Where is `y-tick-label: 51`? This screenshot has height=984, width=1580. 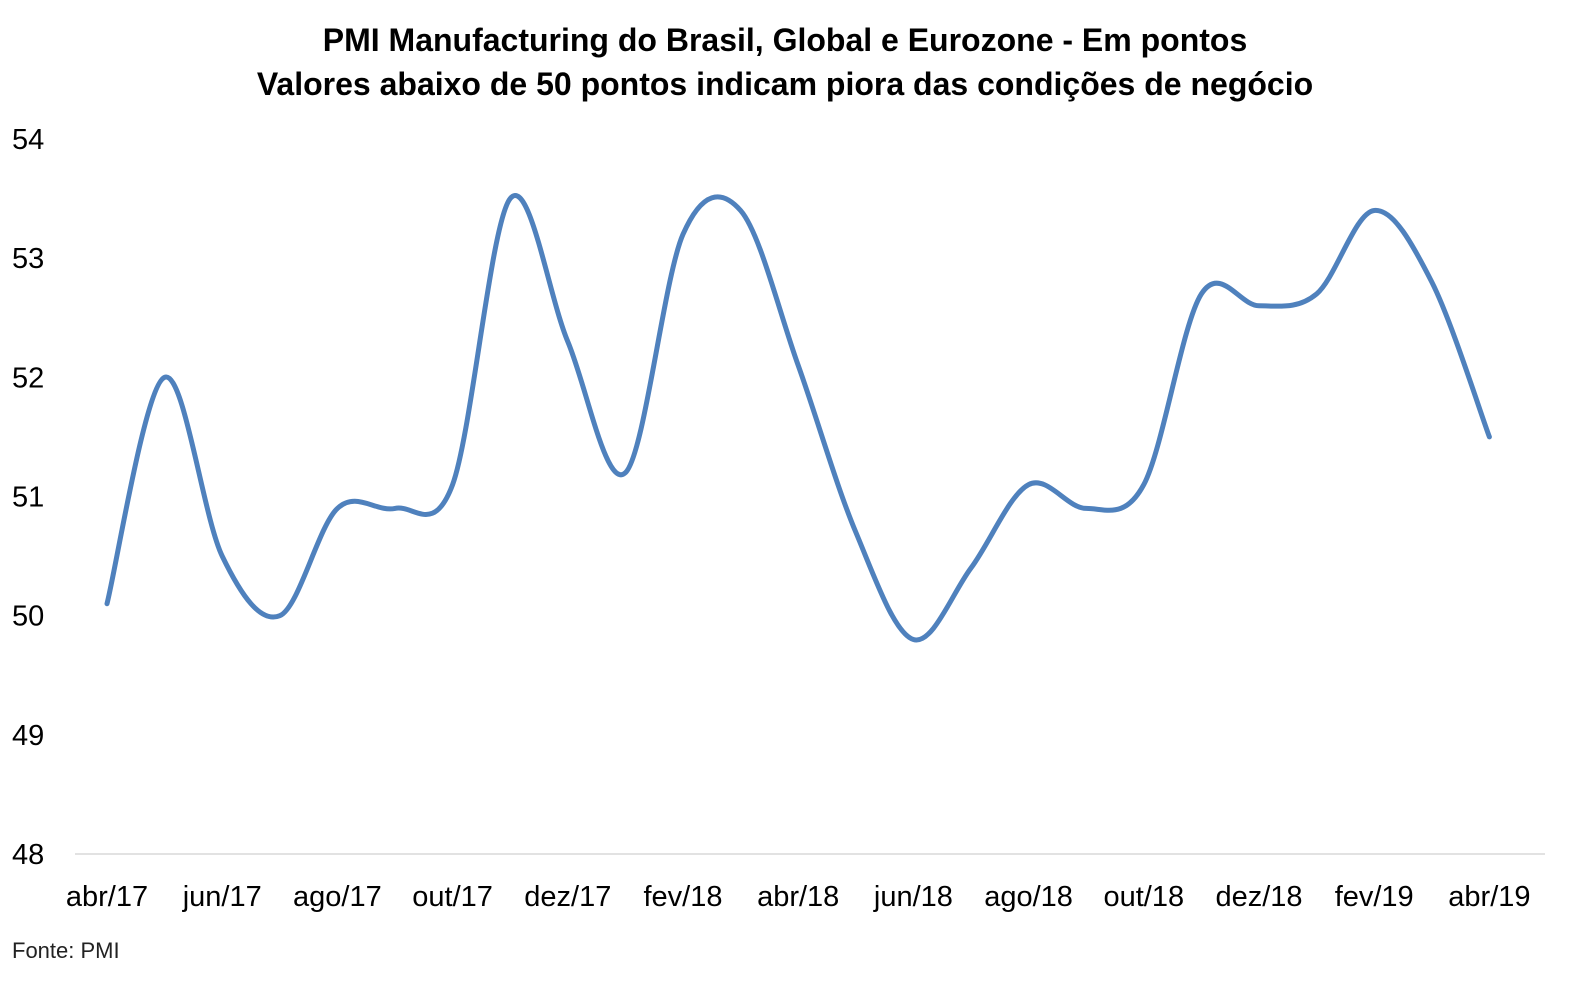
y-tick-label: 51 is located at coordinates (28, 498).